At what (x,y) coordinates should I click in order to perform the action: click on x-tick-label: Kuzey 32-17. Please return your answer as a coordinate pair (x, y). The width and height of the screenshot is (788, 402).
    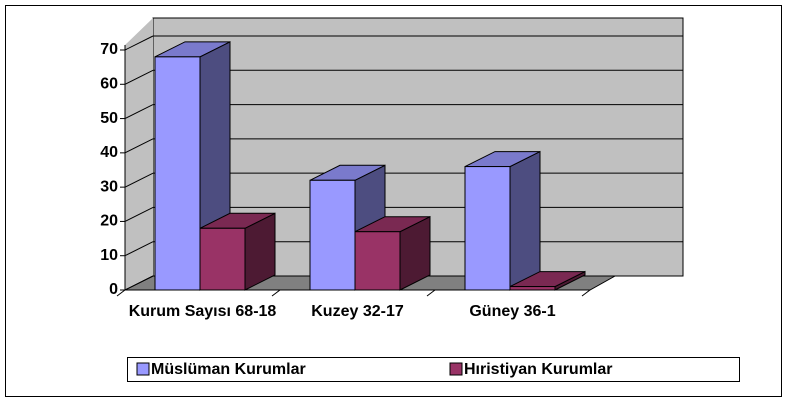
    Looking at the image, I should click on (357, 311).